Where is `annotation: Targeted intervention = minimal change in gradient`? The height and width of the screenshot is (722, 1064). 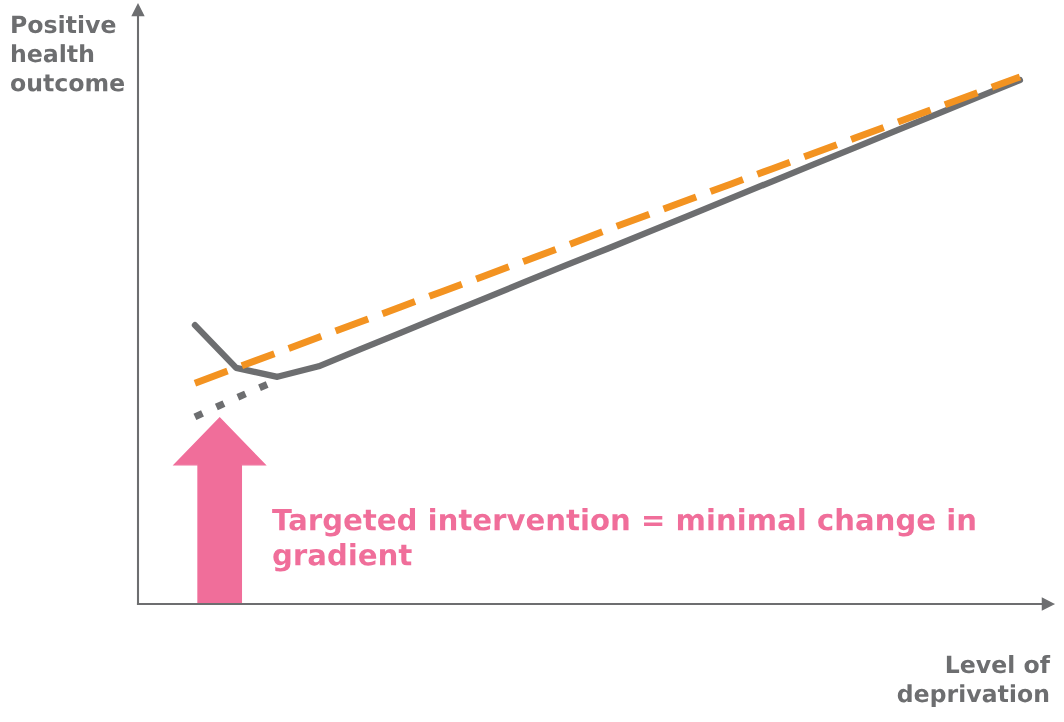 annotation: Targeted intervention = minimal change in gradient is located at coordinates (623, 540).